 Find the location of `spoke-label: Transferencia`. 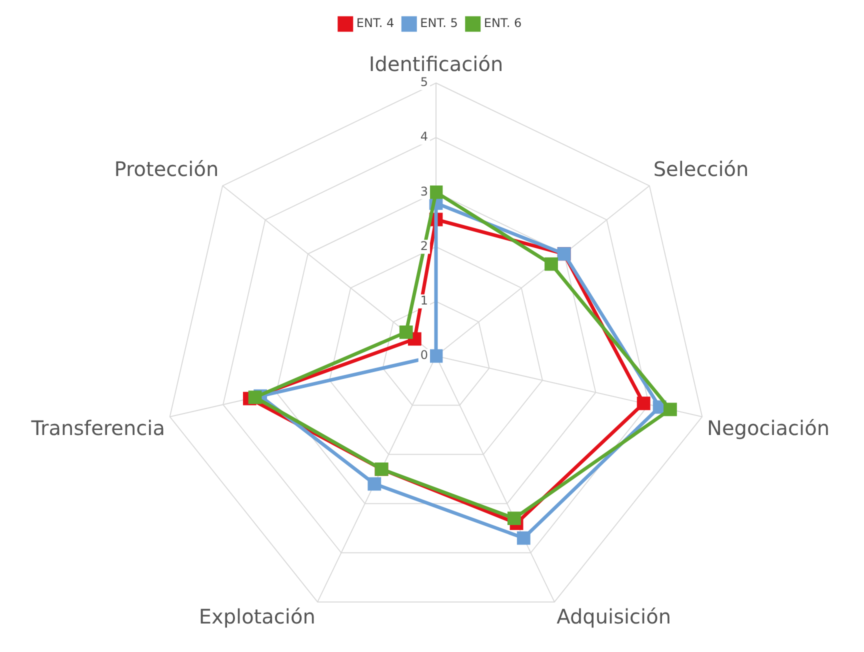

spoke-label: Transferencia is located at coordinates (97, 428).